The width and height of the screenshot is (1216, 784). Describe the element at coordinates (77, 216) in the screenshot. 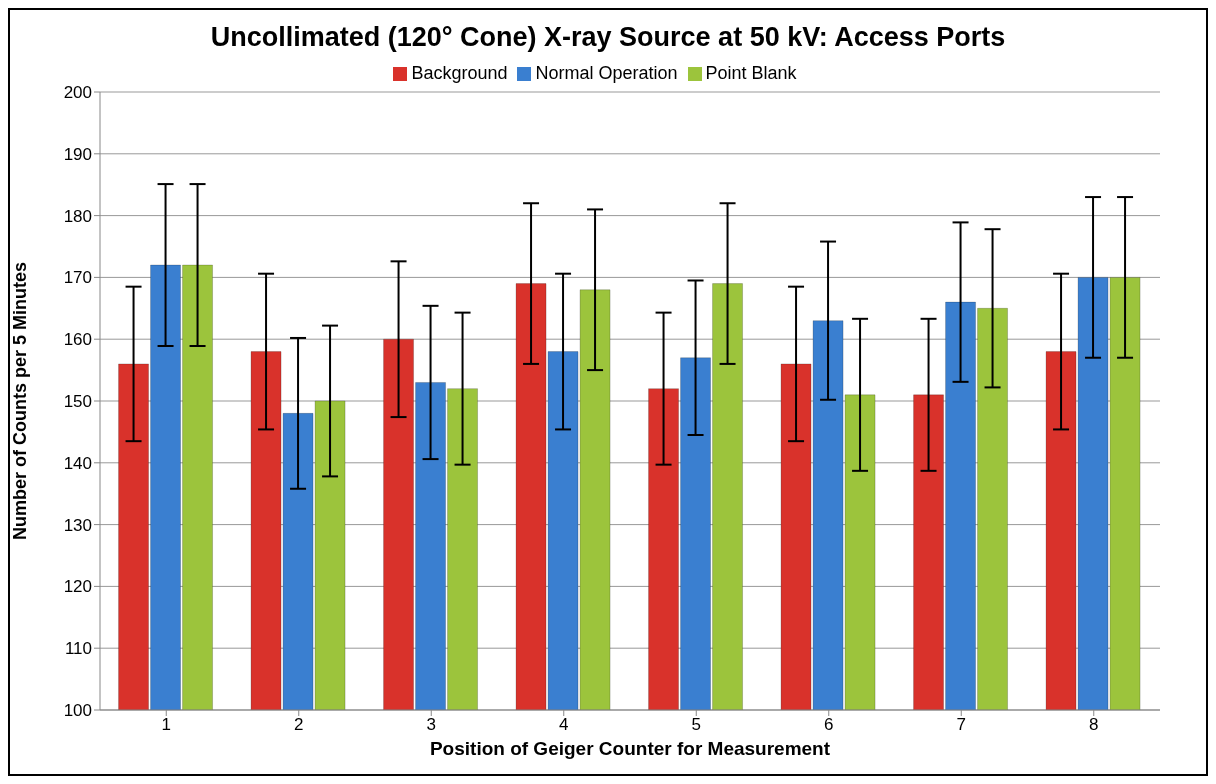

I see `y-tick-label: 180` at that location.